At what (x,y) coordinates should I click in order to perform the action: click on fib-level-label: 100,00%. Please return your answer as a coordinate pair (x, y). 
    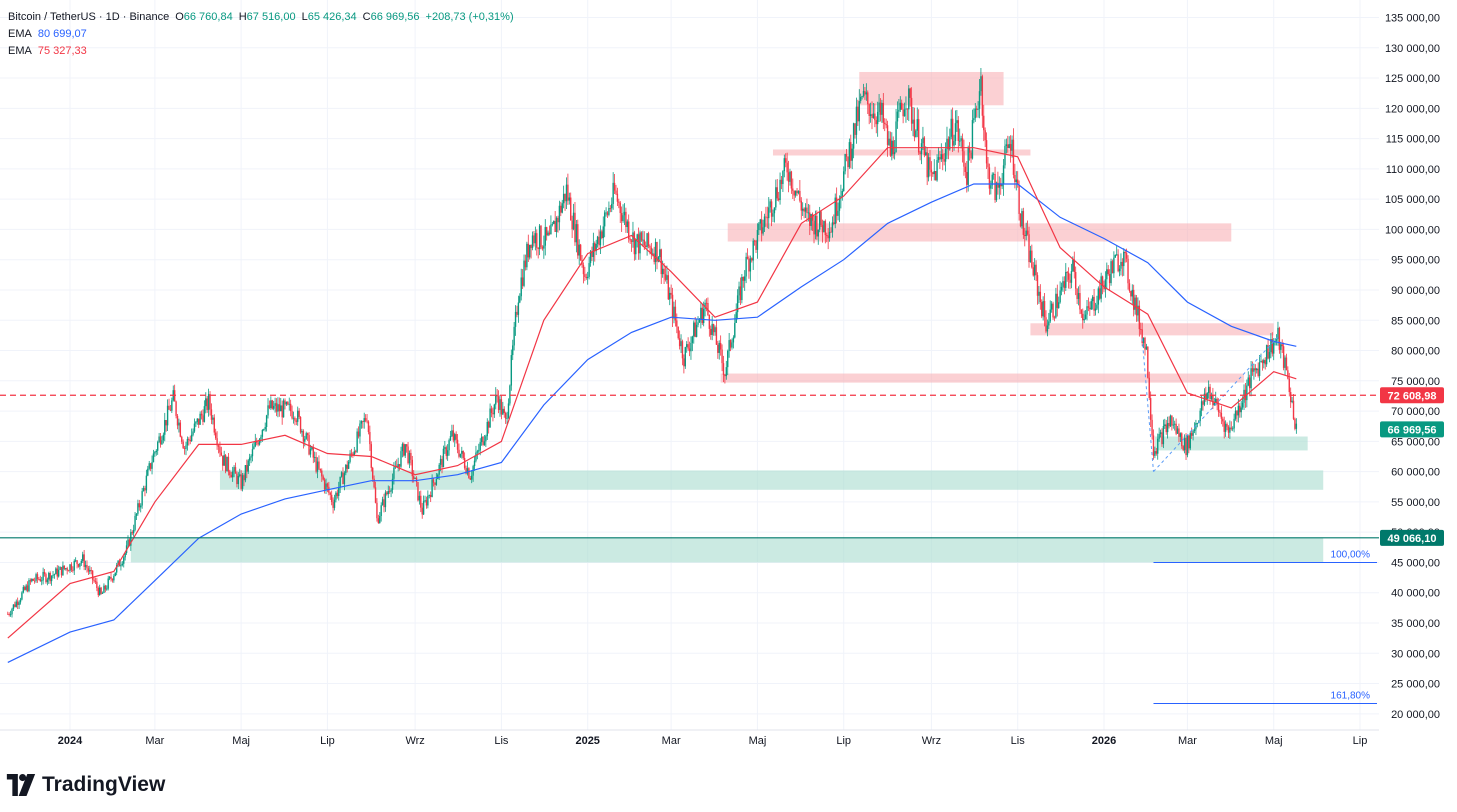
    Looking at the image, I should click on (1351, 554).